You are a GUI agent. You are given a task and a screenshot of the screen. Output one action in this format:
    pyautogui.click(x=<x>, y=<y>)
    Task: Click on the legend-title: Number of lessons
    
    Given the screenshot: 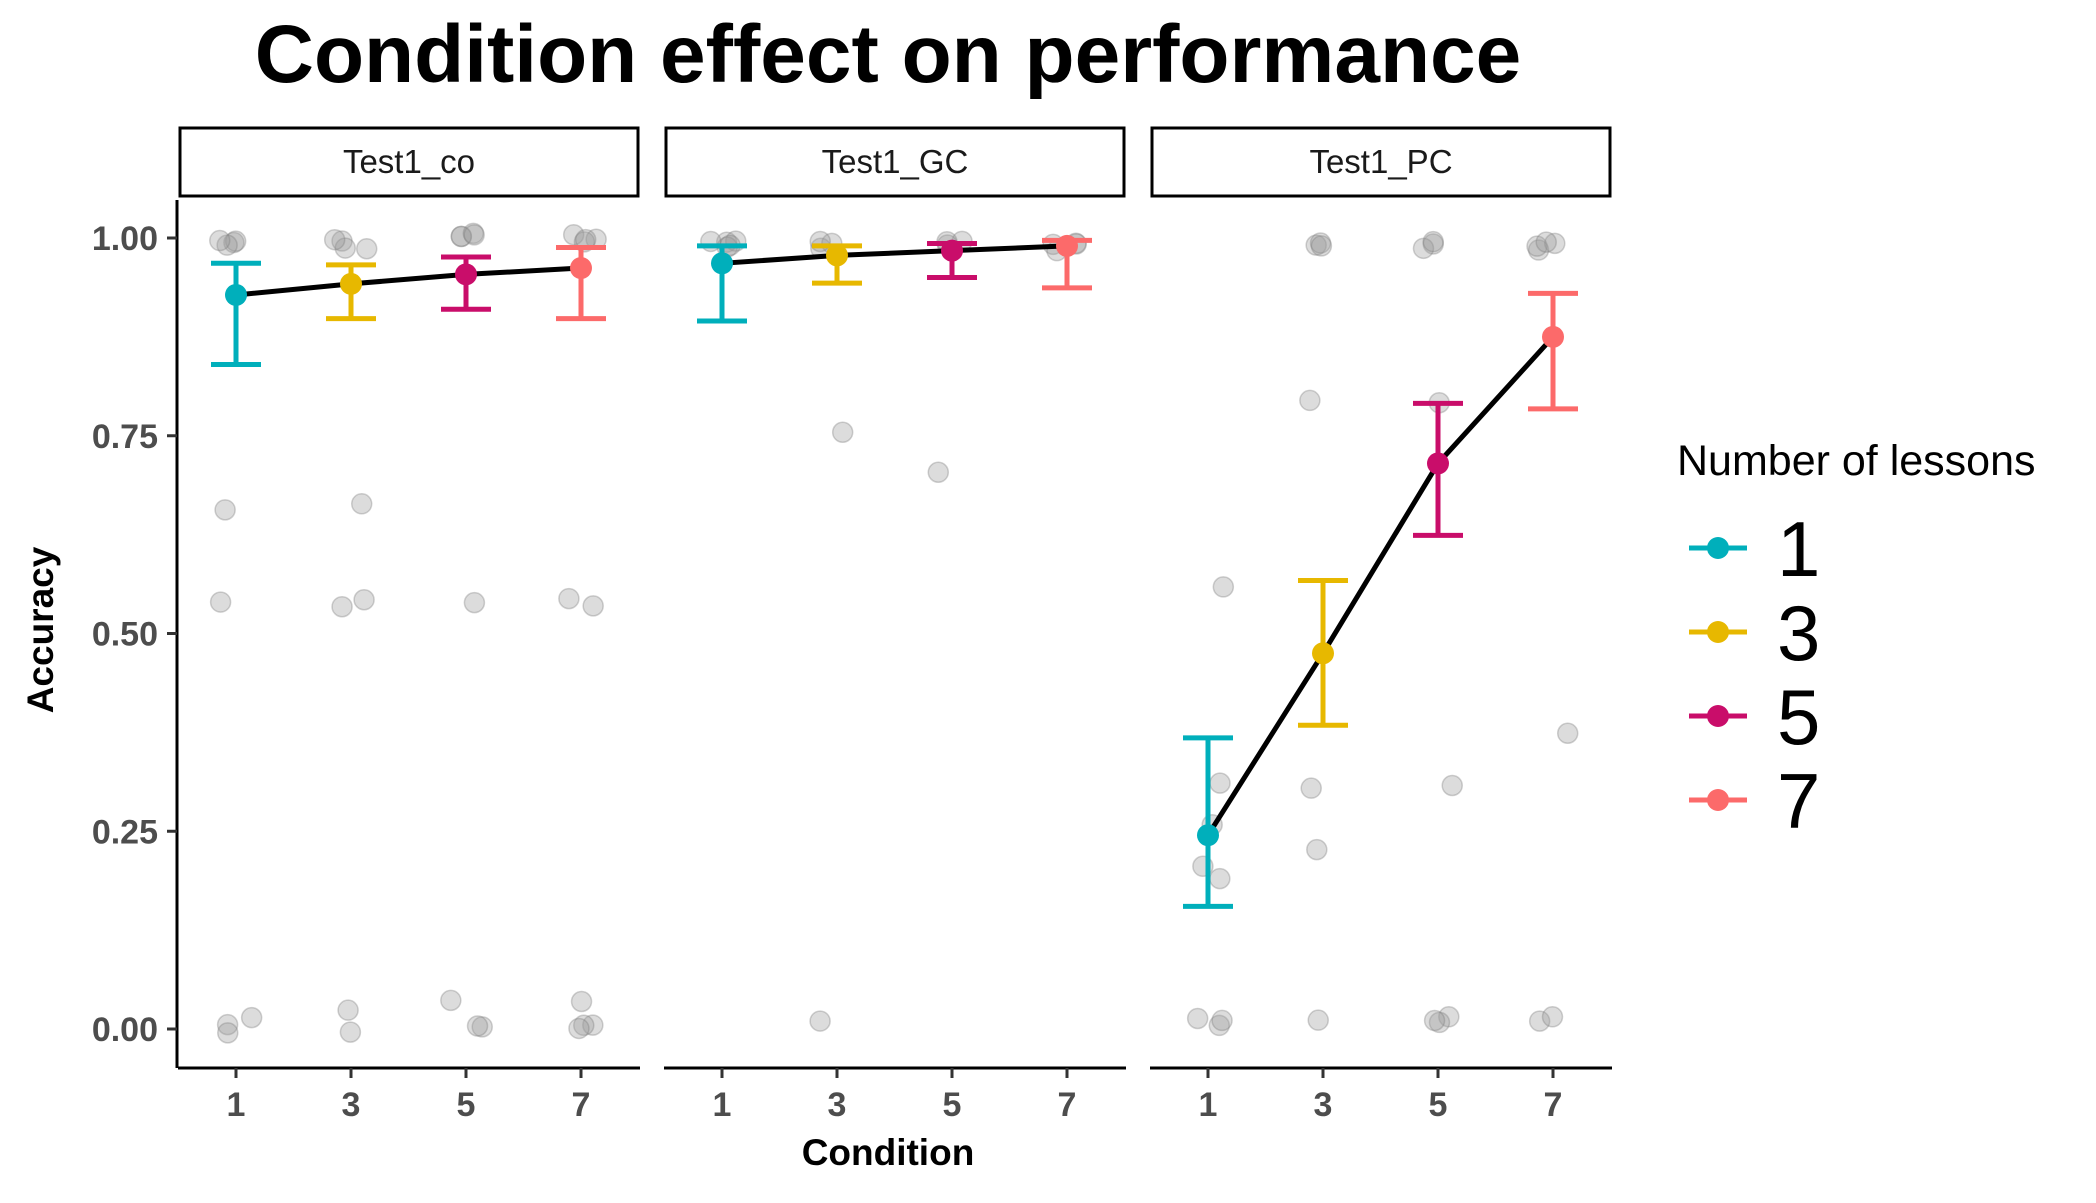 What is the action you would take?
    pyautogui.click(x=1856, y=461)
    